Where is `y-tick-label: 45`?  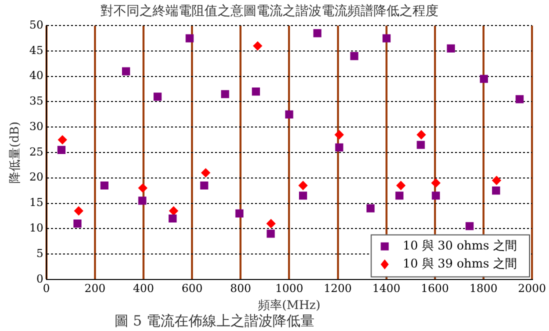
y-tick-label: 45 is located at coordinates (36, 50).